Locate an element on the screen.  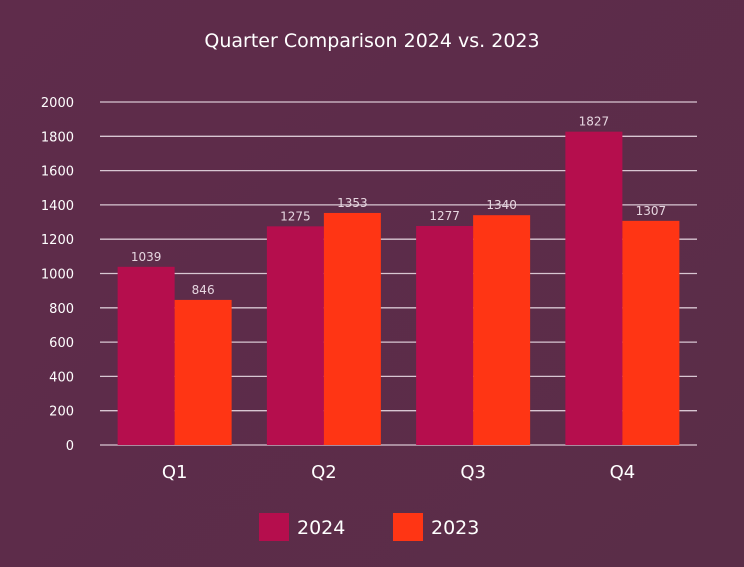
legend-swatch-2024 is located at coordinates (274, 527).